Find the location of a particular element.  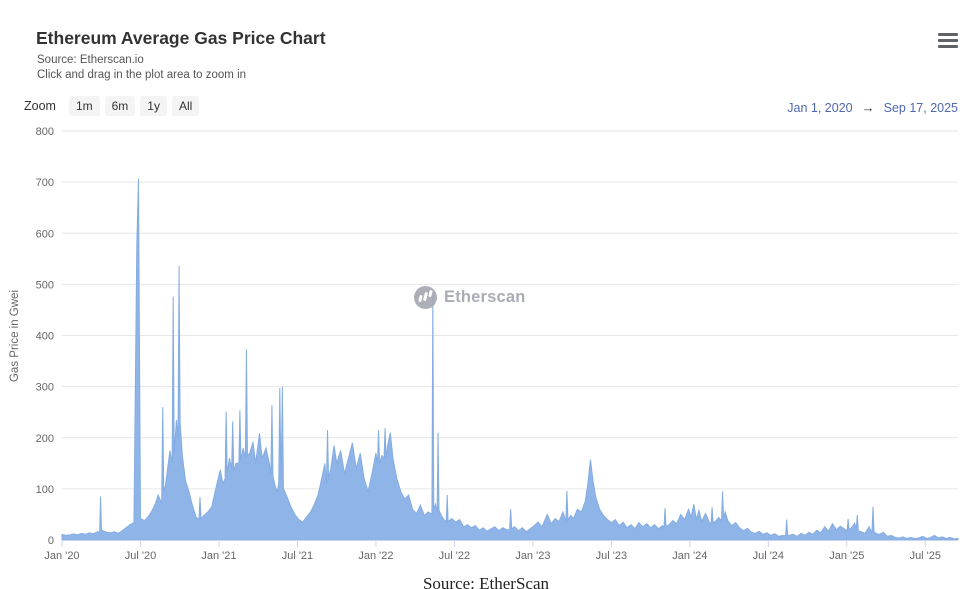

watermark-label: Etherscan is located at coordinates (485, 297).